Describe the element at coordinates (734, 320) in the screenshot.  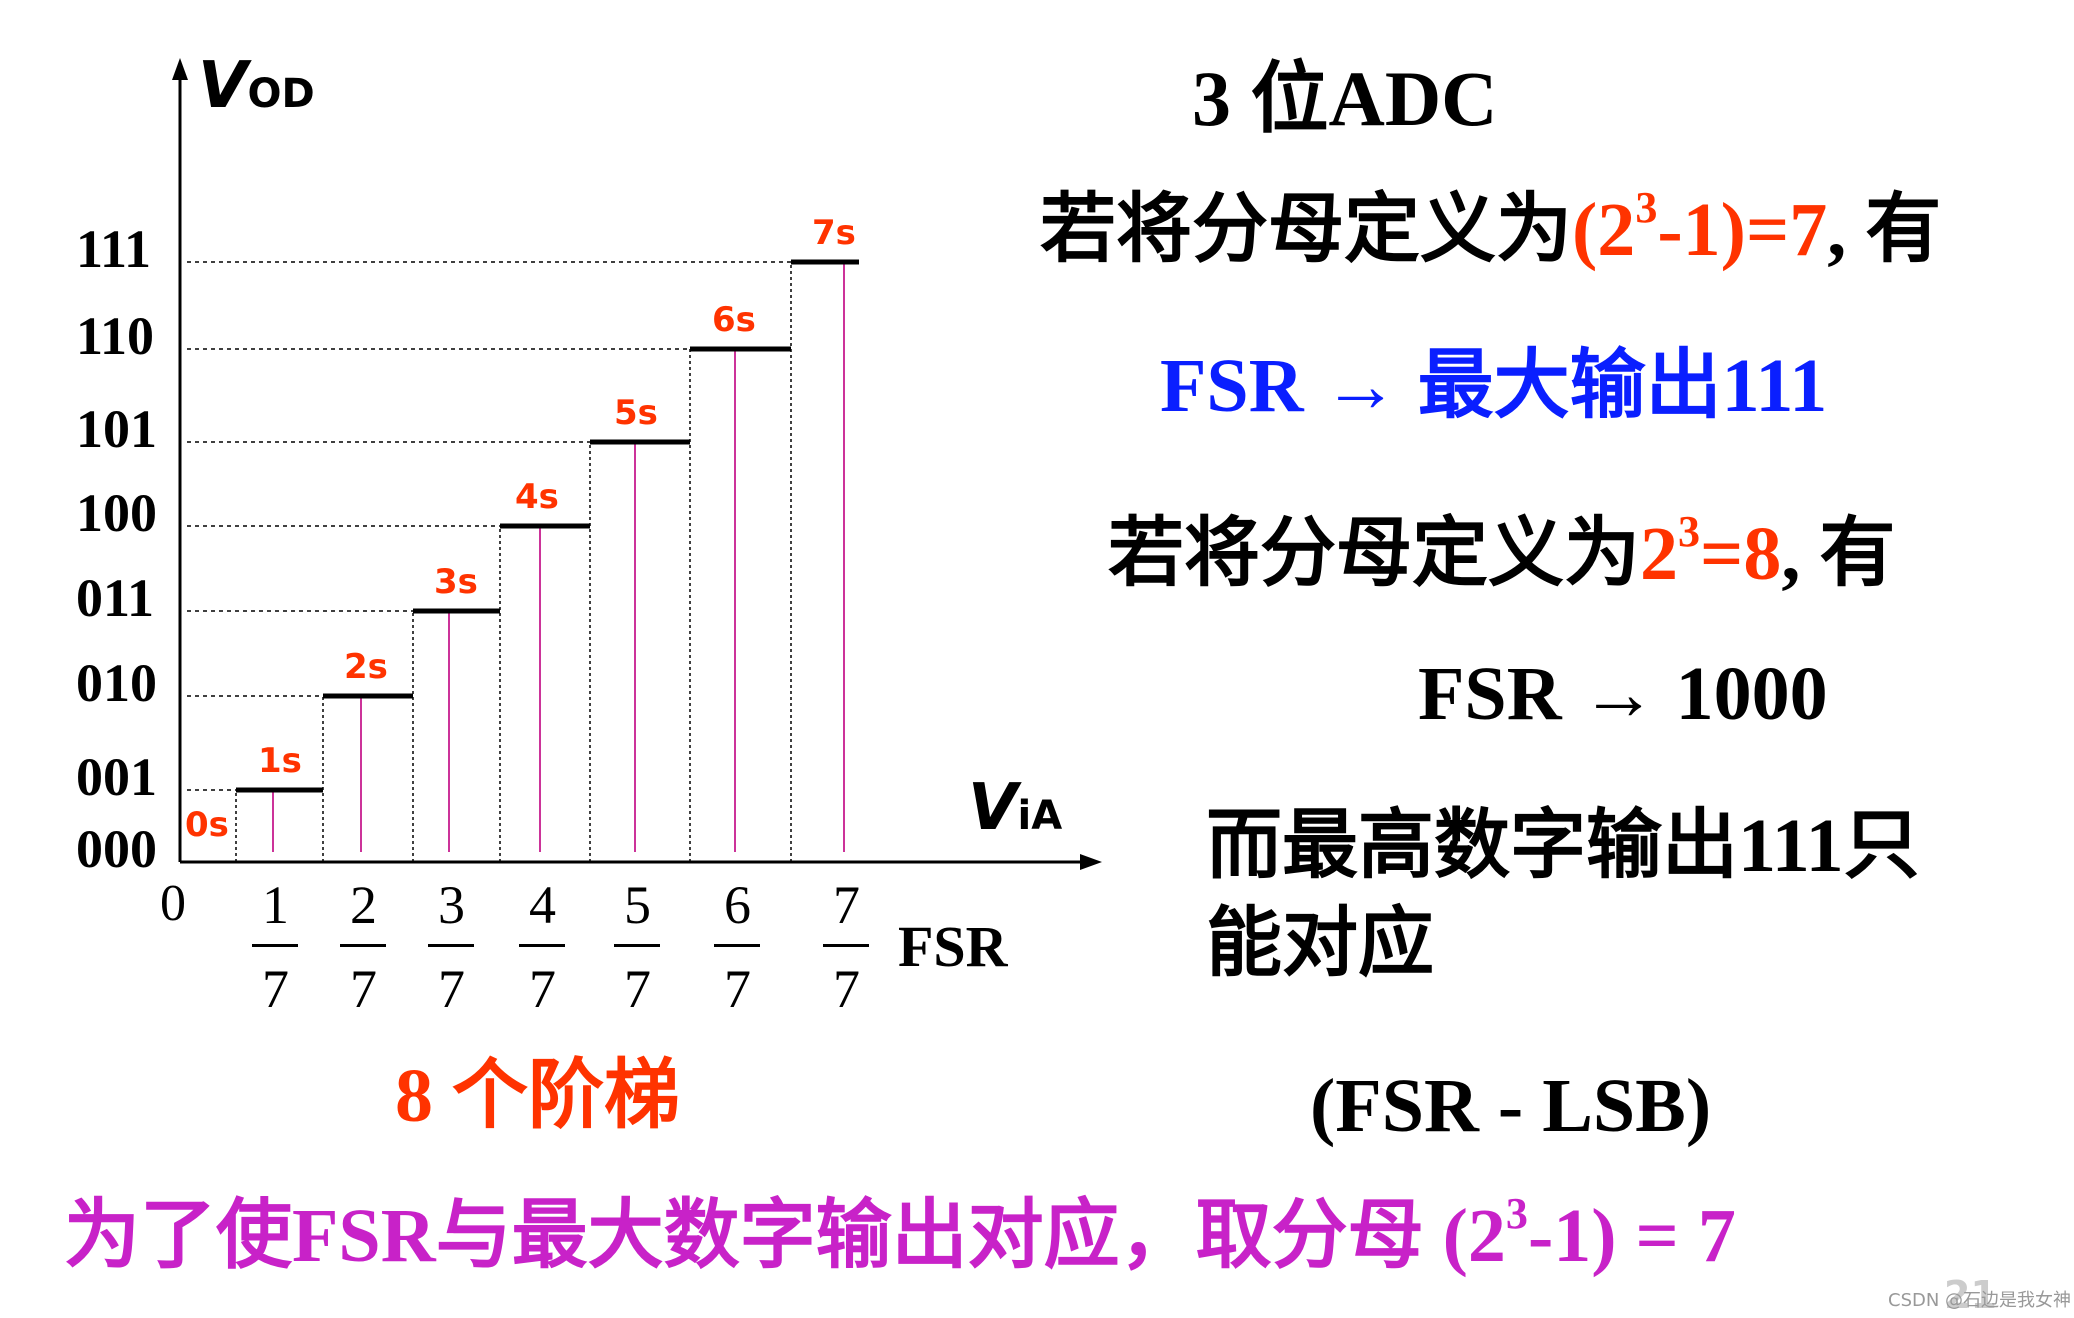
I see `step-value-label: 6s` at that location.